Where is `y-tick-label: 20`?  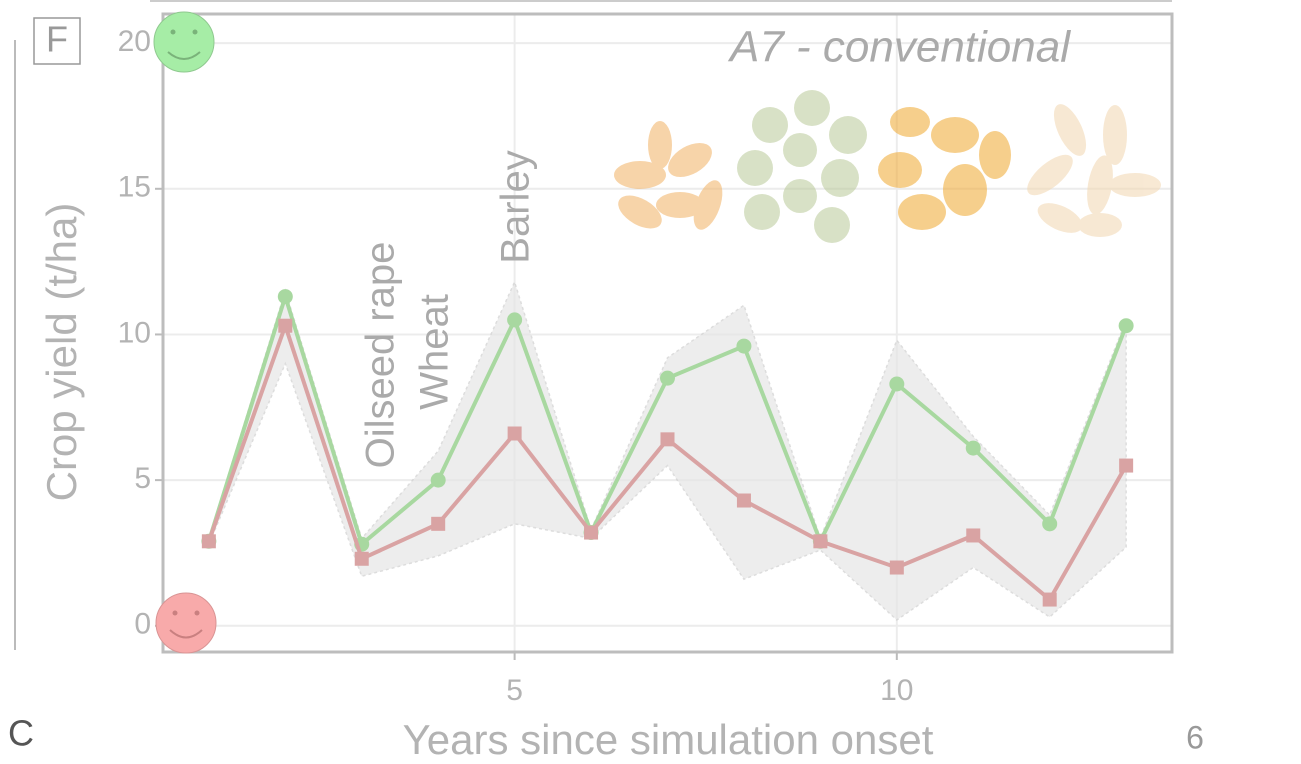
y-tick-label: 20 is located at coordinates (134, 41).